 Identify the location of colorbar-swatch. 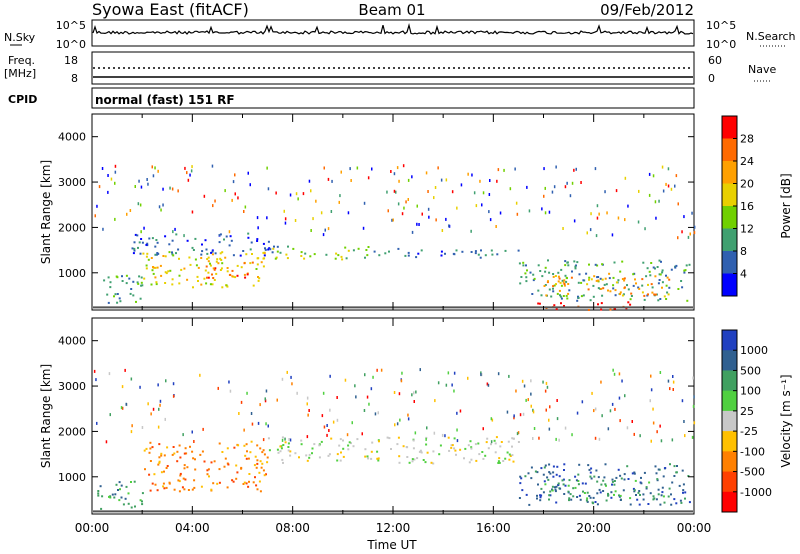
(729, 360).